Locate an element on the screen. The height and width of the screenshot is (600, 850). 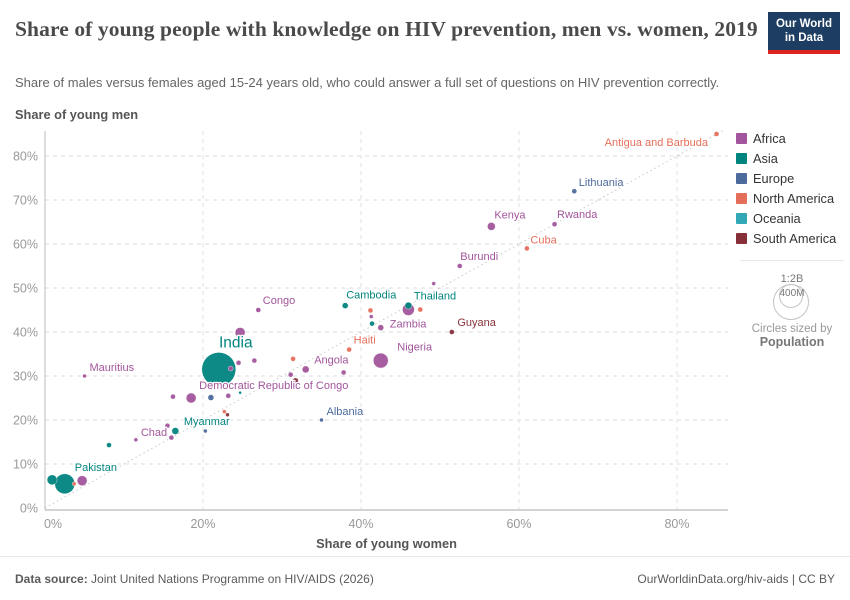
y-axis-title: Share of young men is located at coordinates (77, 114).